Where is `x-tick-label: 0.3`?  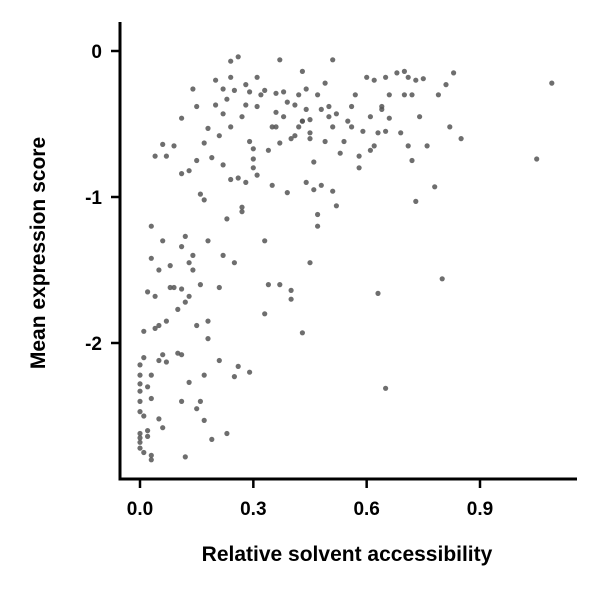
x-tick-label: 0.3 is located at coordinates (253, 509).